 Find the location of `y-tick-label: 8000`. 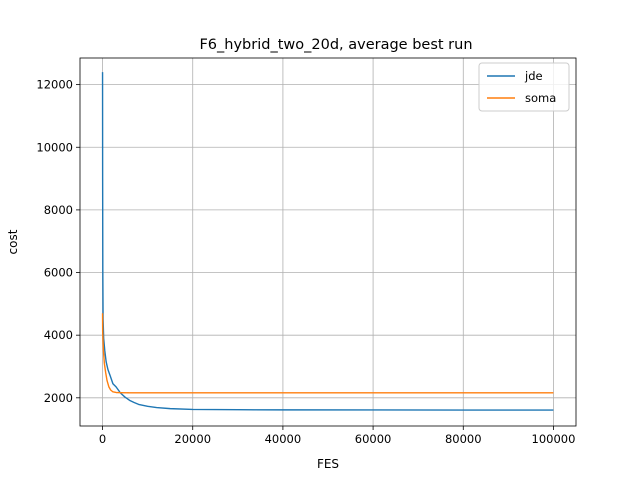

y-tick-label: 8000 is located at coordinates (58, 210).